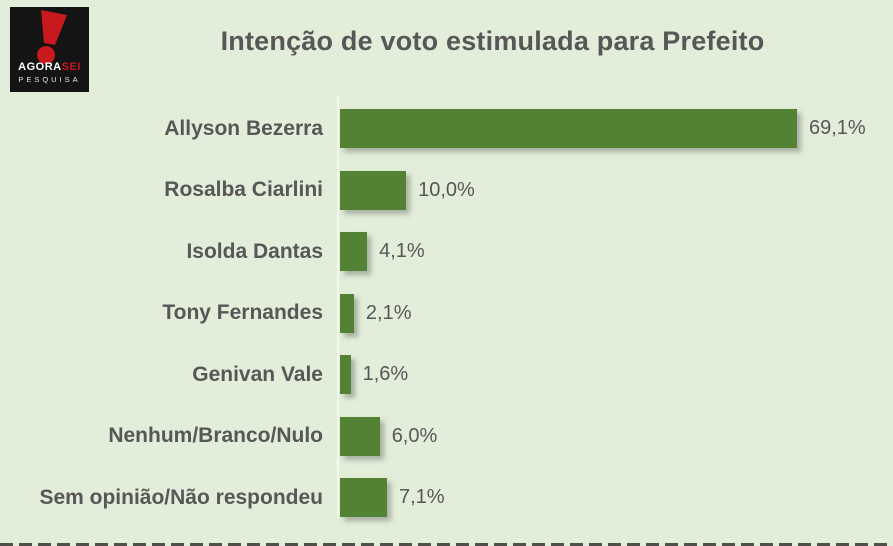 The image size is (893, 546). Describe the element at coordinates (242, 313) in the screenshot. I see `category-label: Tony Fernandes` at that location.